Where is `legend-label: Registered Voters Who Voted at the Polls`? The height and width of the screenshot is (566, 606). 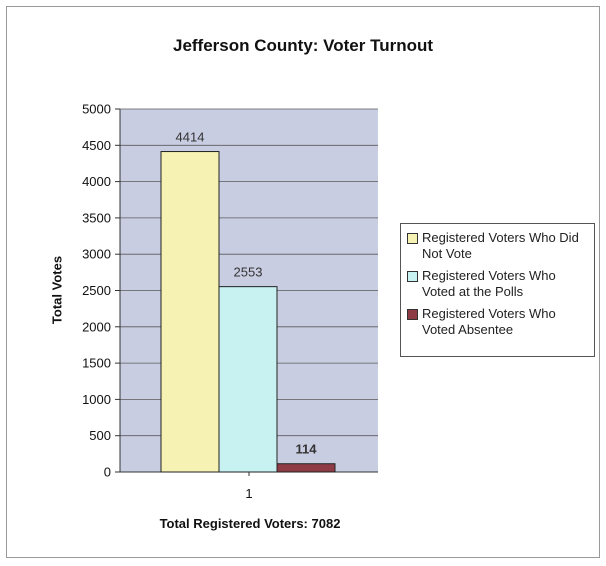 legend-label: Registered Voters Who Voted at the Polls is located at coordinates (489, 283).